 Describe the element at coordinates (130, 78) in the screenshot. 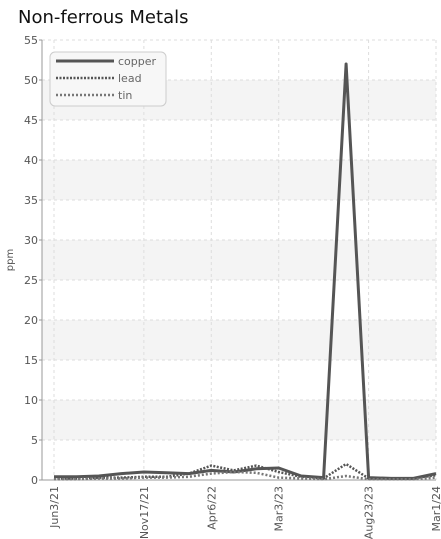

I see `legend-label-lead: lead` at that location.